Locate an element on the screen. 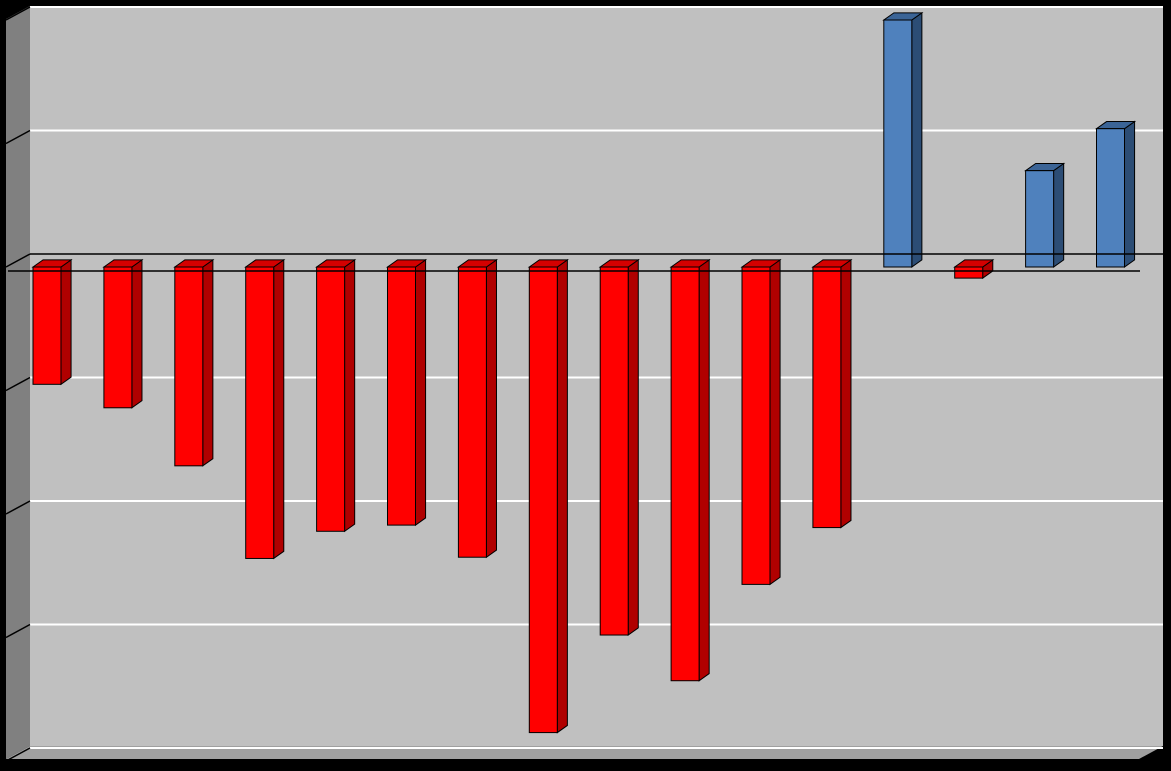  zero-line-side is located at coordinates (18, 260).